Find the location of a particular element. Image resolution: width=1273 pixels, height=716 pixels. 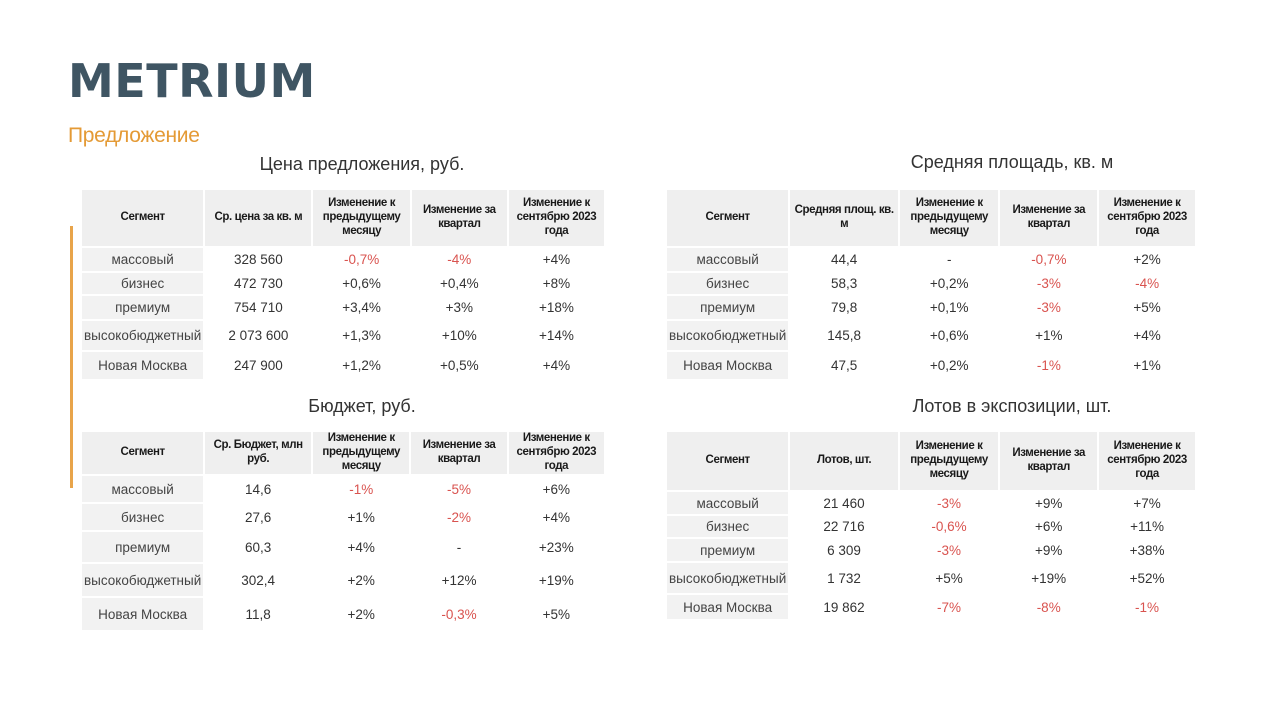

value-cell: 44,4 is located at coordinates (844, 259).